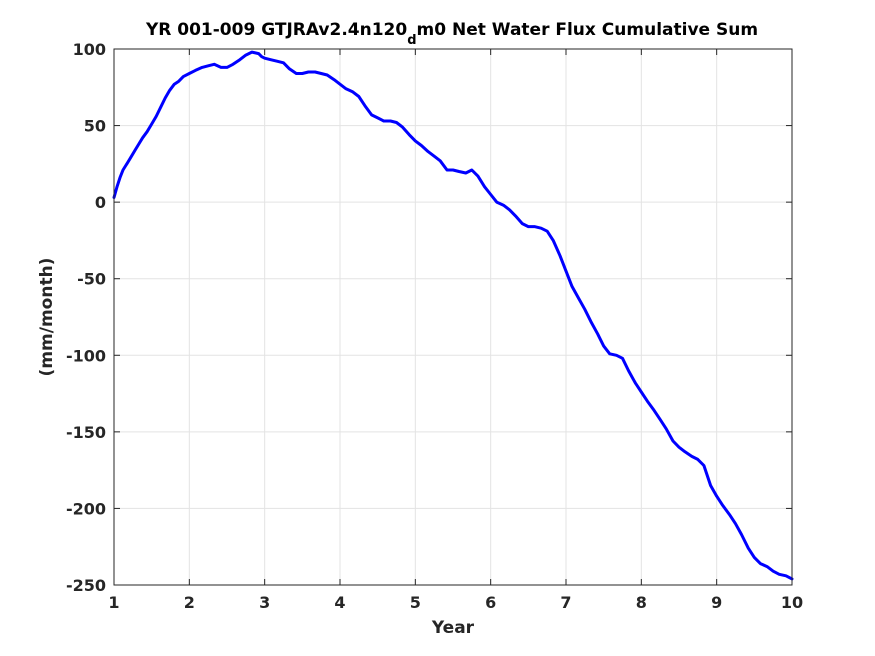 This screenshot has width=875, height=656. Describe the element at coordinates (588, 30) in the screenshot. I see `chart-title-tail: m0 Net Water Flux Cumulative Sum` at that location.